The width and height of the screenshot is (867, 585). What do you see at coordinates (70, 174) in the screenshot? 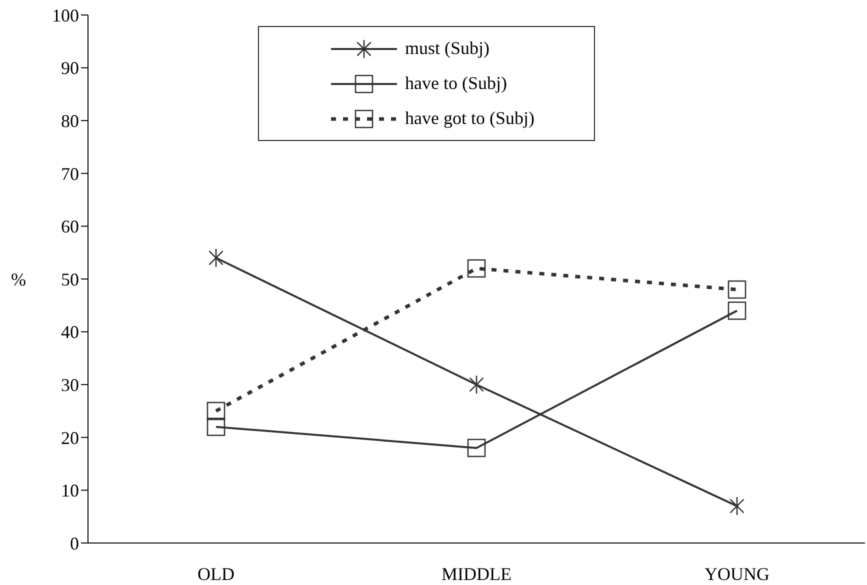
I see `y-tick-label: 70` at bounding box center [70, 174].